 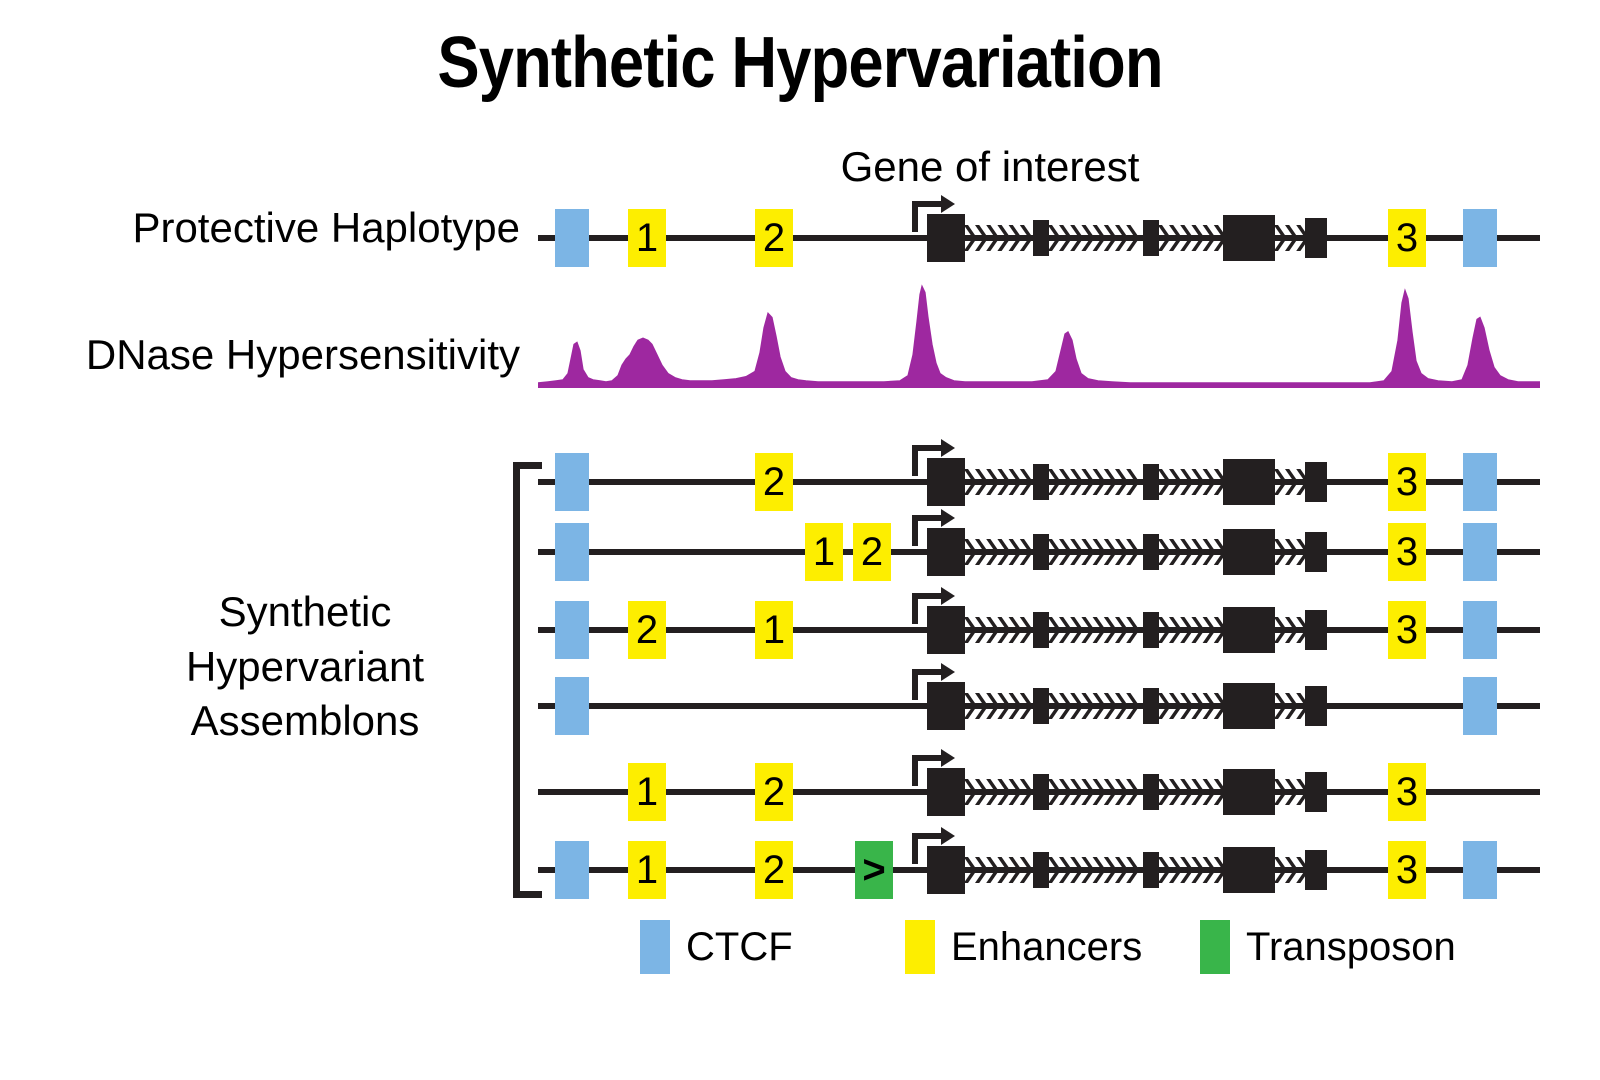 I want to click on legend-ctcf: CTCF, so click(x=716, y=947).